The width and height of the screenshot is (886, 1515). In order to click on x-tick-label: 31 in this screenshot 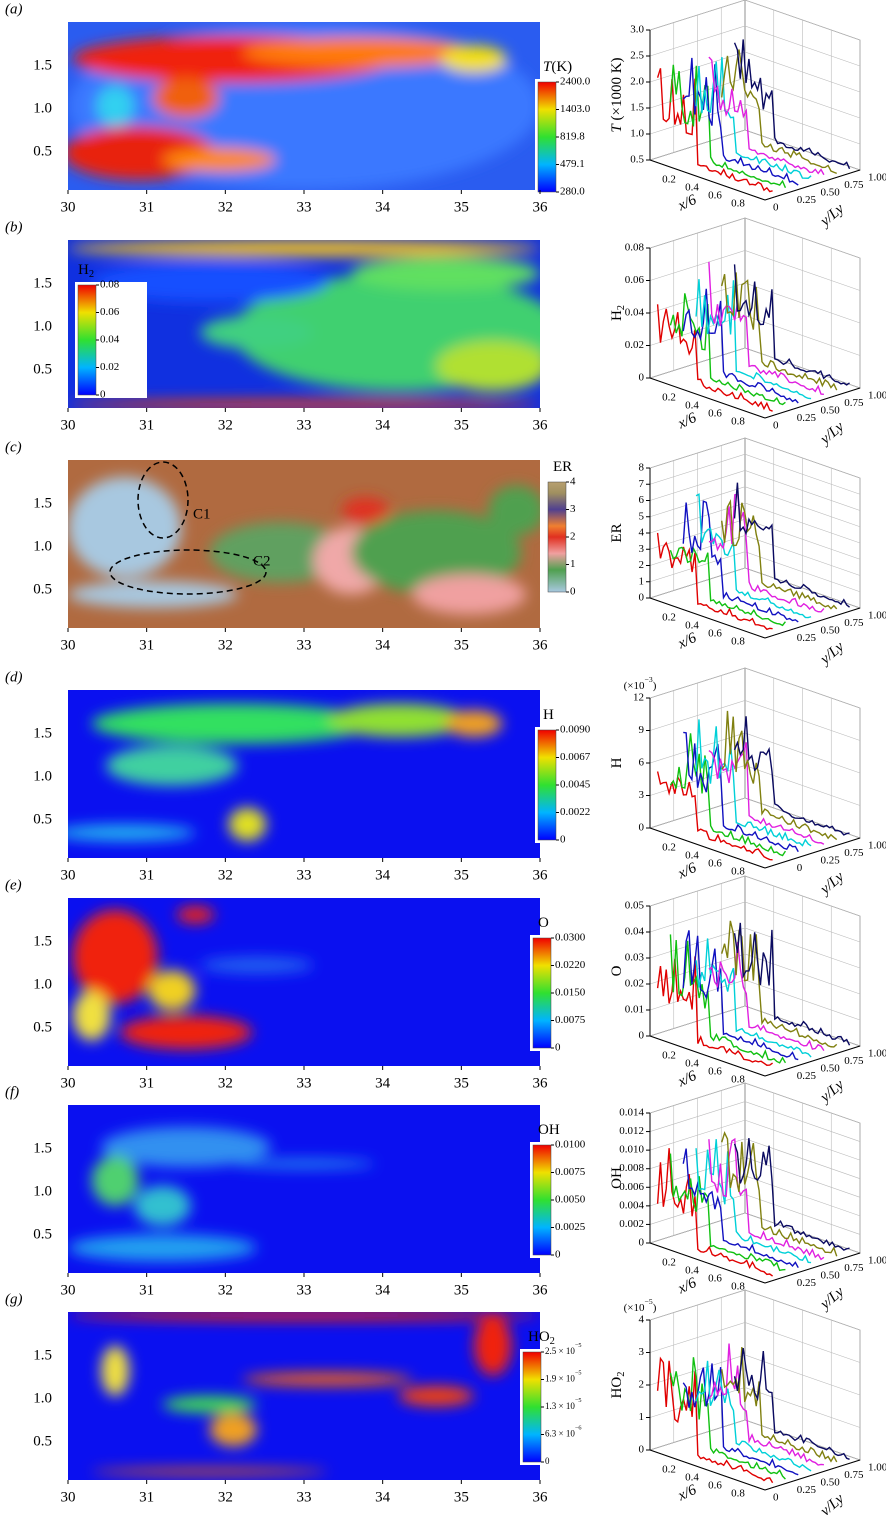, I will do `click(146, 1083)`.